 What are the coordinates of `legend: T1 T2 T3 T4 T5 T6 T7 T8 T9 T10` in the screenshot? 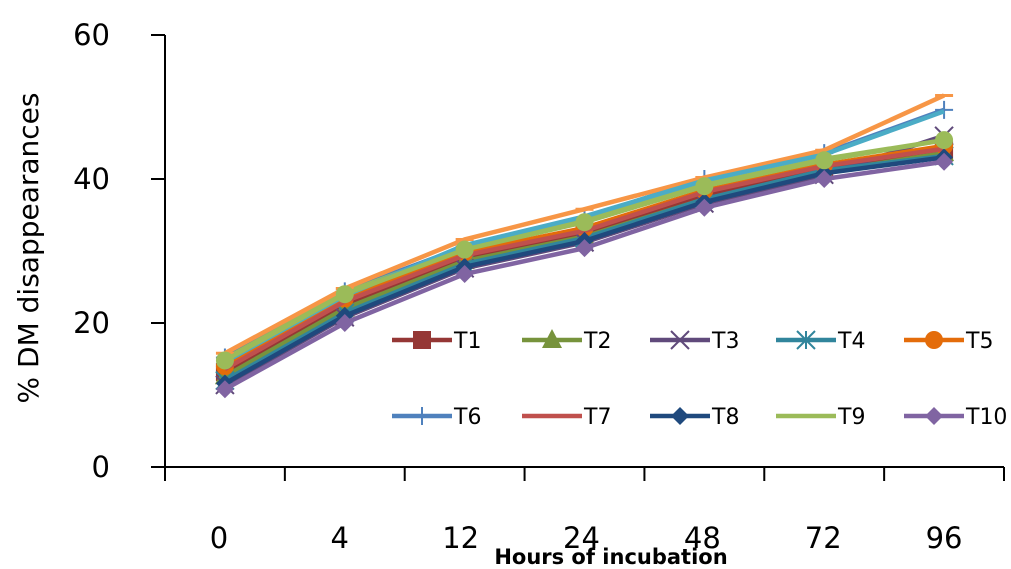 It's located at (699, 379).